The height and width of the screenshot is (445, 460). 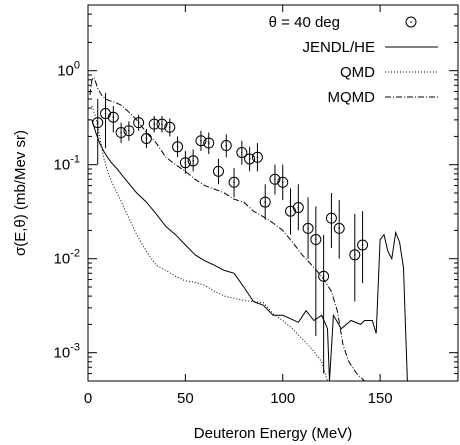 What do you see at coordinates (67, 164) in the screenshot?
I see `y-tick-label-2: 10⁻¹` at bounding box center [67, 164].